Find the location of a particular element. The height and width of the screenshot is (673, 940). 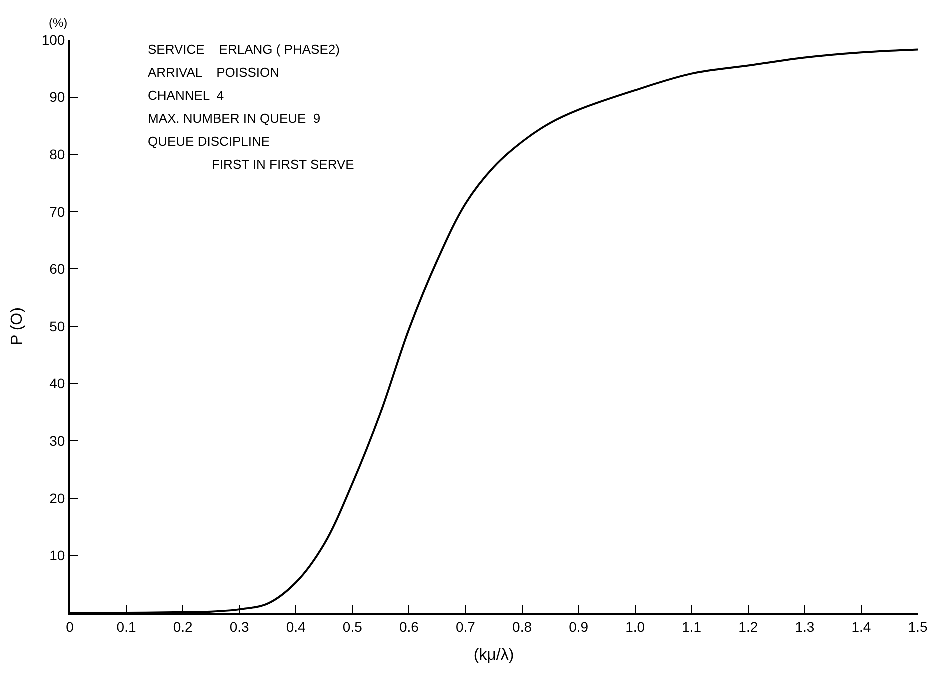

y-axis-title: P (O) is located at coordinates (17, 327).